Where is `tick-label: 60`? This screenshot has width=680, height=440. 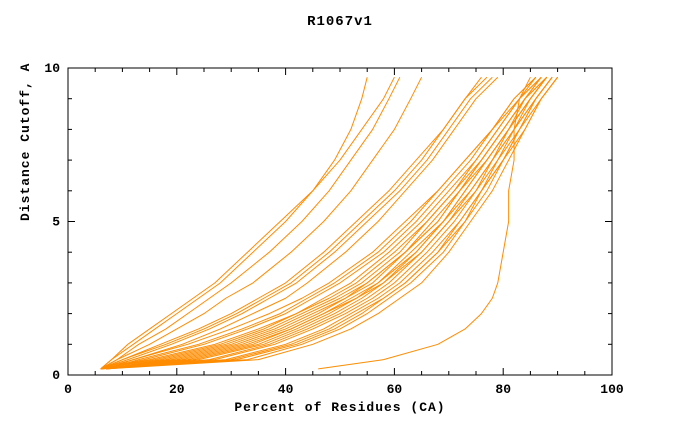 tick-label: 60 is located at coordinates (395, 389).